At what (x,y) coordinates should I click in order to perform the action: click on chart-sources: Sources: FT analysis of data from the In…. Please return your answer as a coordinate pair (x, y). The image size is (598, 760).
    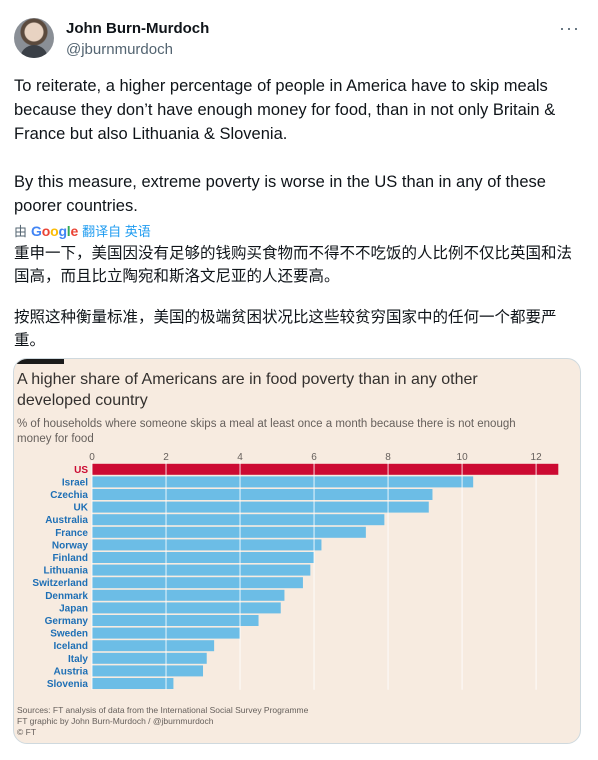
    Looking at the image, I should click on (162, 721).